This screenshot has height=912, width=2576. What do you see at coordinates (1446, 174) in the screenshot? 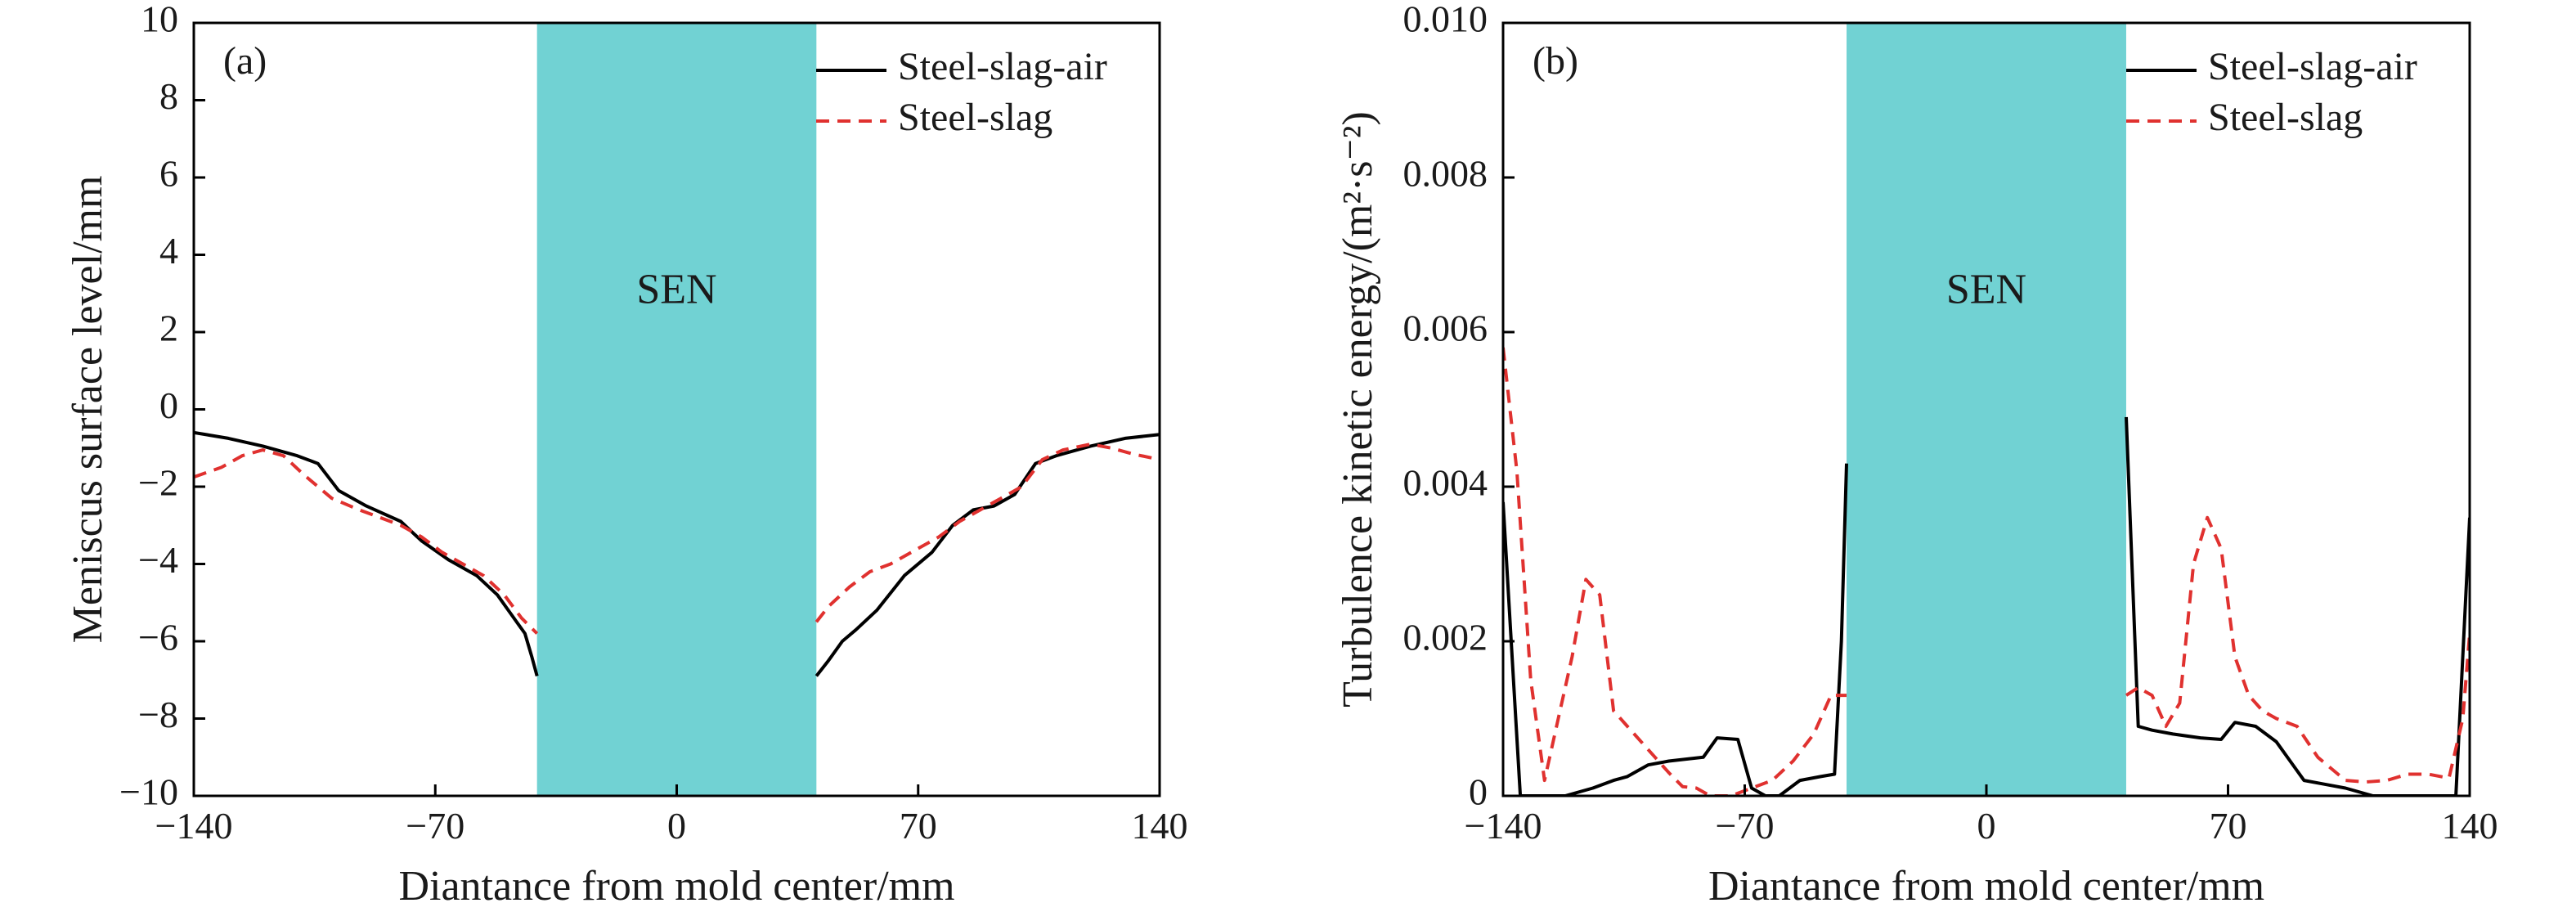
I see `y-tick-label: 0.008` at bounding box center [1446, 174].